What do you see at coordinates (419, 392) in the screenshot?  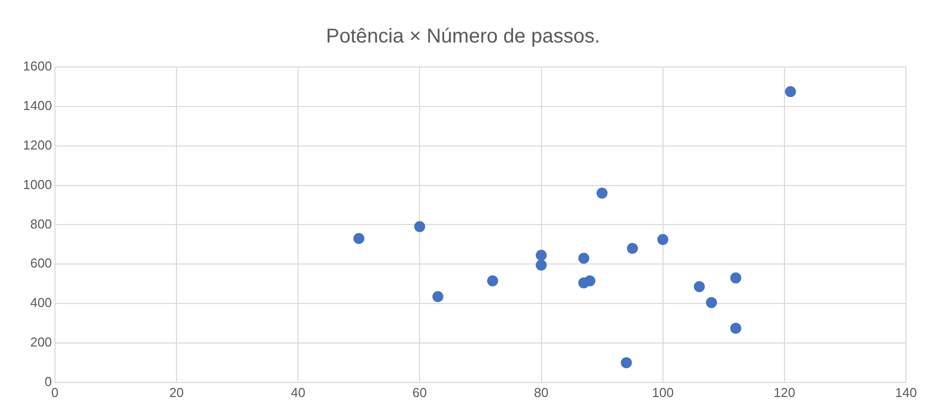 I see `x-tick-label: 60` at bounding box center [419, 392].